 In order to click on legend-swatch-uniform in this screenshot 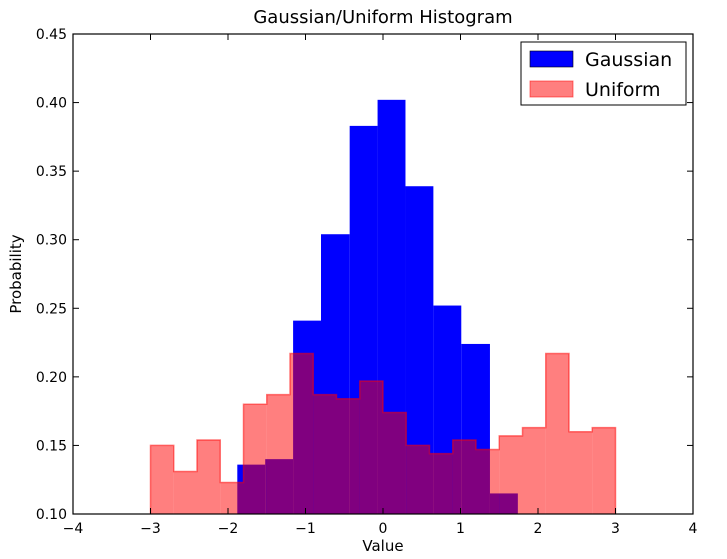, I will do `click(551, 89)`.